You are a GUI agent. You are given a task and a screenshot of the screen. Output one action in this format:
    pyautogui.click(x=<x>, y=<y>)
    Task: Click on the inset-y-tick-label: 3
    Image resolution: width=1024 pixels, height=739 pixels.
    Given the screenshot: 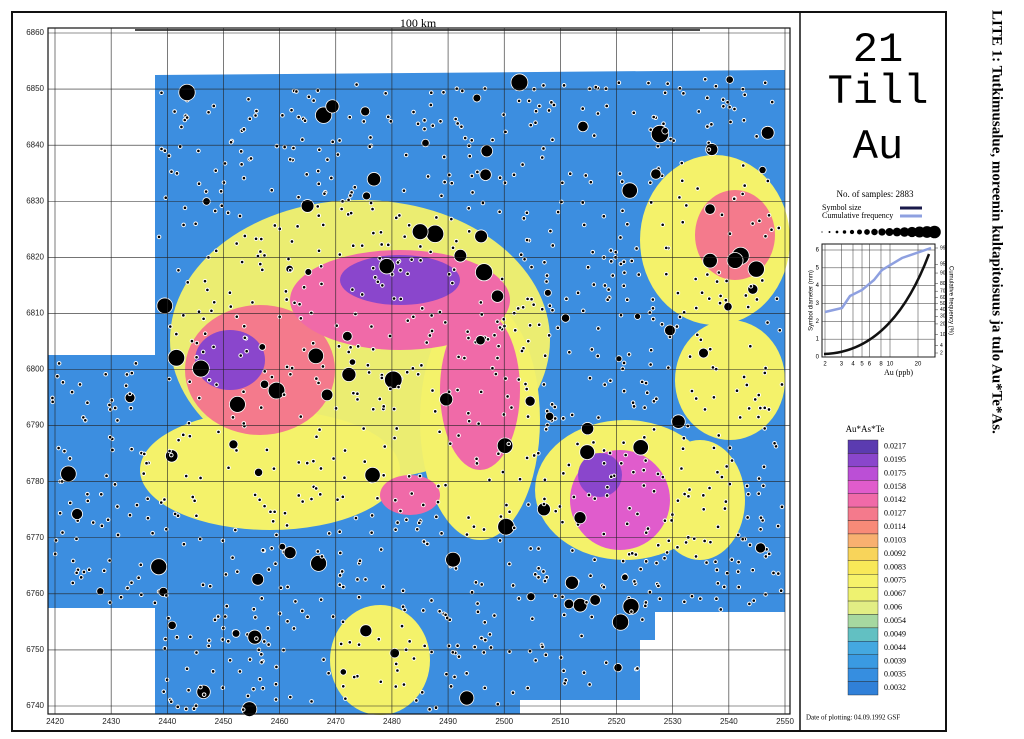 What is the action you would take?
    pyautogui.click(x=818, y=304)
    